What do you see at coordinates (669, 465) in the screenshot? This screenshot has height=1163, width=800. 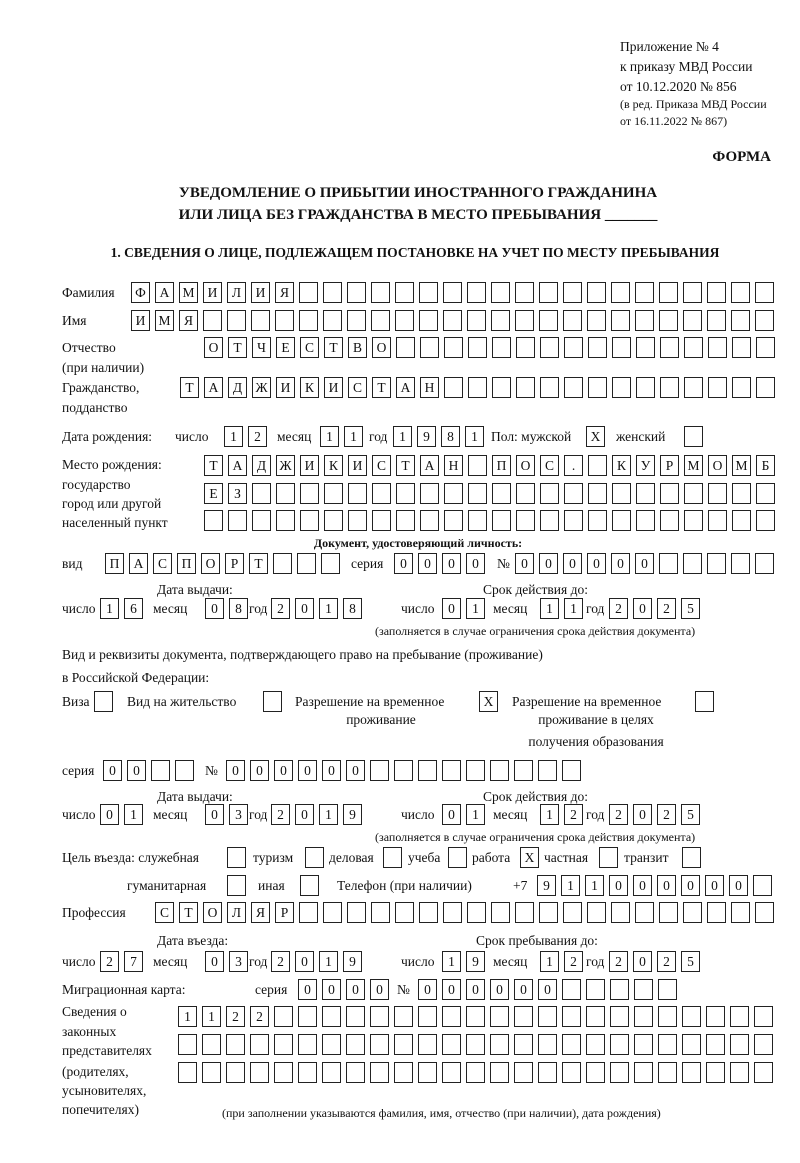 I see `char-box: Р` at bounding box center [669, 465].